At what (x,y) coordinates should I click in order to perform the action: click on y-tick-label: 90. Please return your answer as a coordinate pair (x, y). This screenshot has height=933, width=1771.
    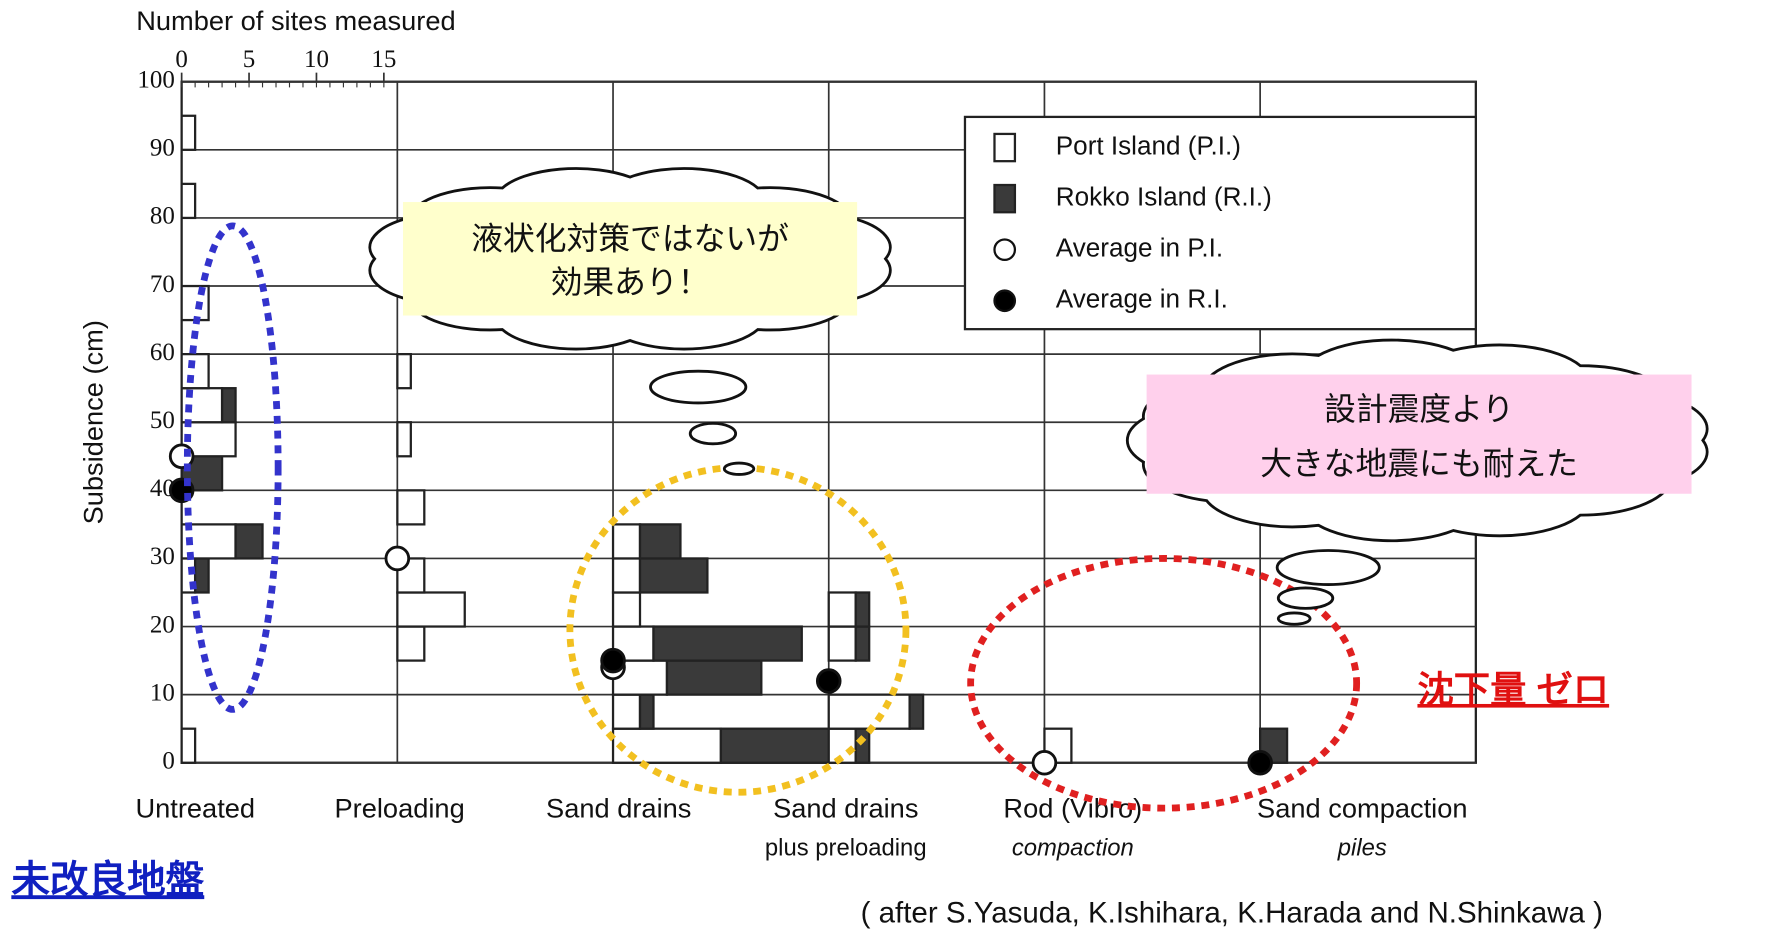
    Looking at the image, I should click on (162, 148).